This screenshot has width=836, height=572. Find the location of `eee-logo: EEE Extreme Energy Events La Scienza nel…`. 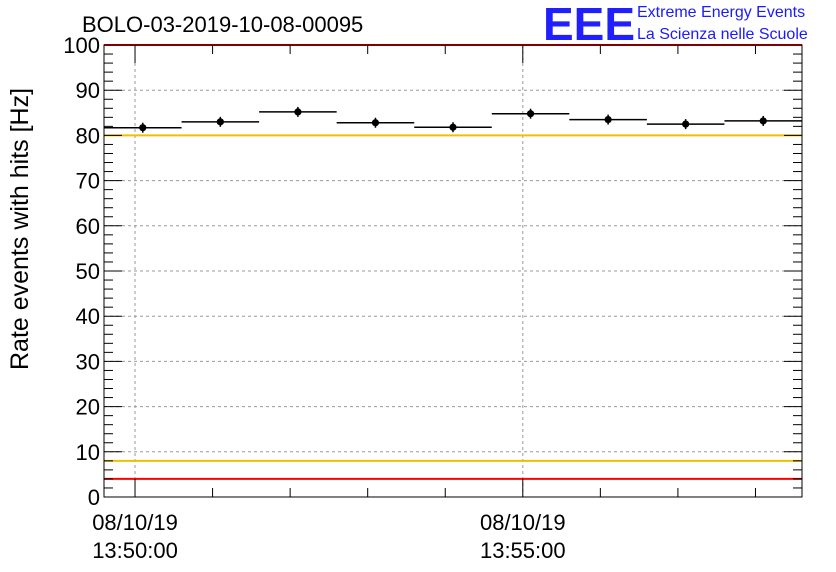

eee-logo: EEE Extreme Energy Events La Scienza nel… is located at coordinates (675, 25).